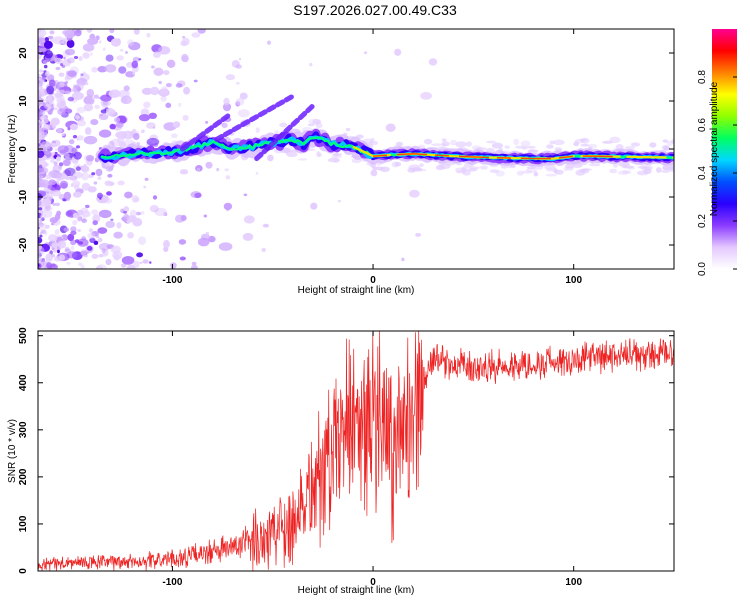 The image size is (750, 600). I want to click on spectrogram-y-tick-label: 10, so click(23, 101).